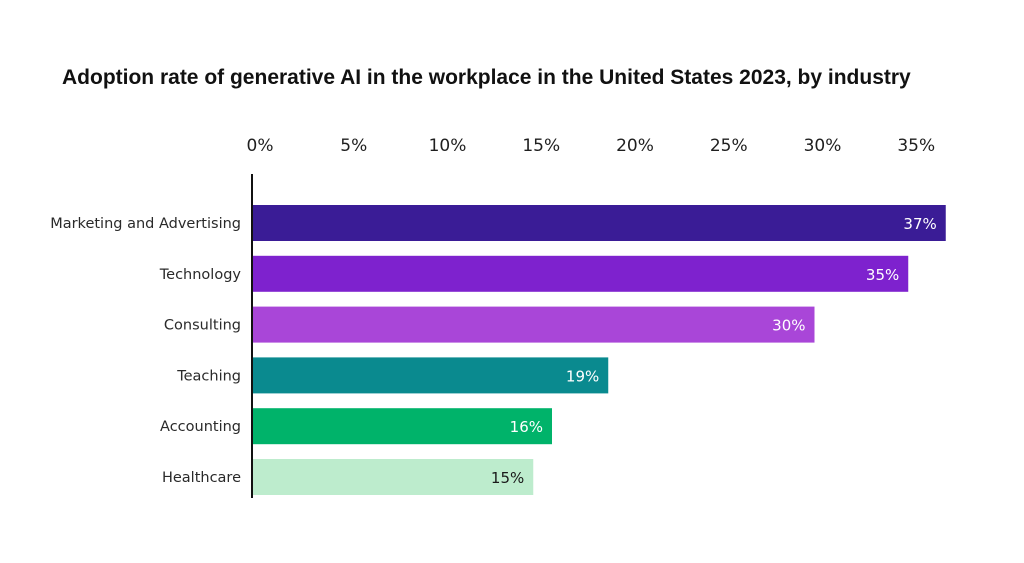 The height and width of the screenshot is (563, 1024). I want to click on x-tick-label: 35%, so click(916, 146).